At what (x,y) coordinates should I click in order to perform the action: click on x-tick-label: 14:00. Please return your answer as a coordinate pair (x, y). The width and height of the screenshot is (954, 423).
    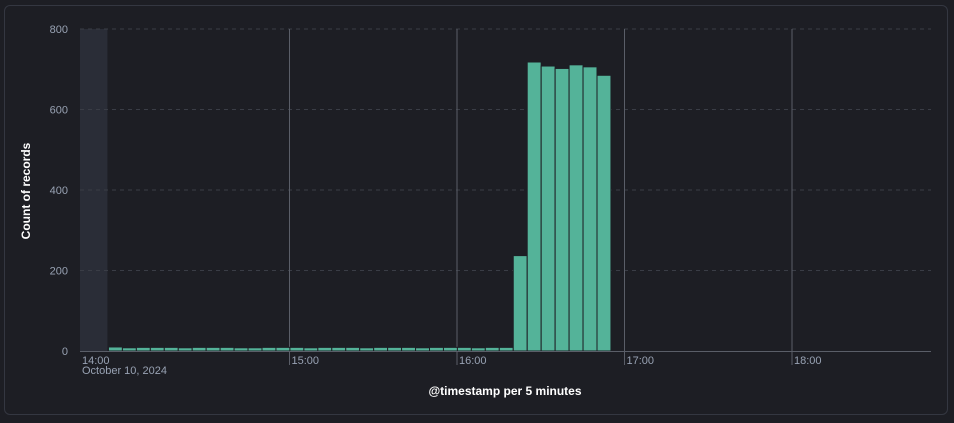
    Looking at the image, I should click on (96, 361).